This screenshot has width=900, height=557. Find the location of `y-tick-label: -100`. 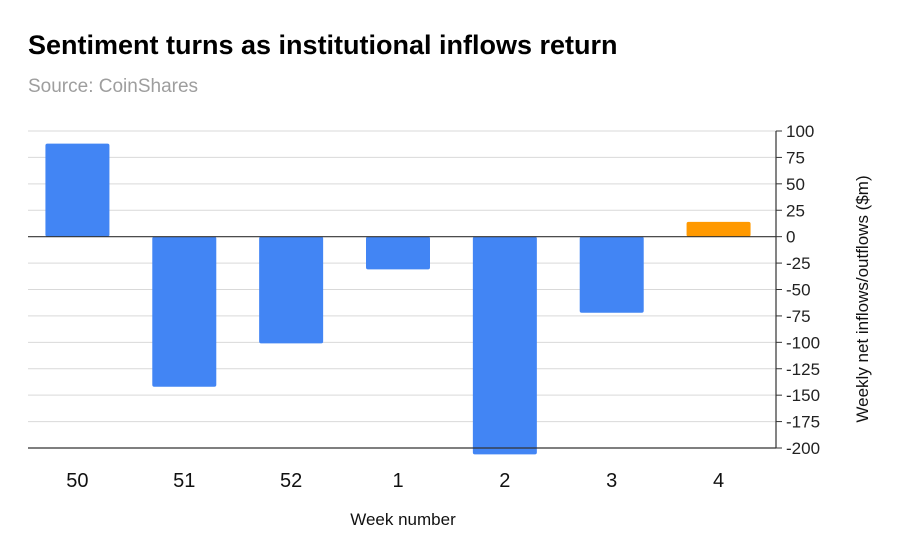

y-tick-label: -100 is located at coordinates (803, 342).